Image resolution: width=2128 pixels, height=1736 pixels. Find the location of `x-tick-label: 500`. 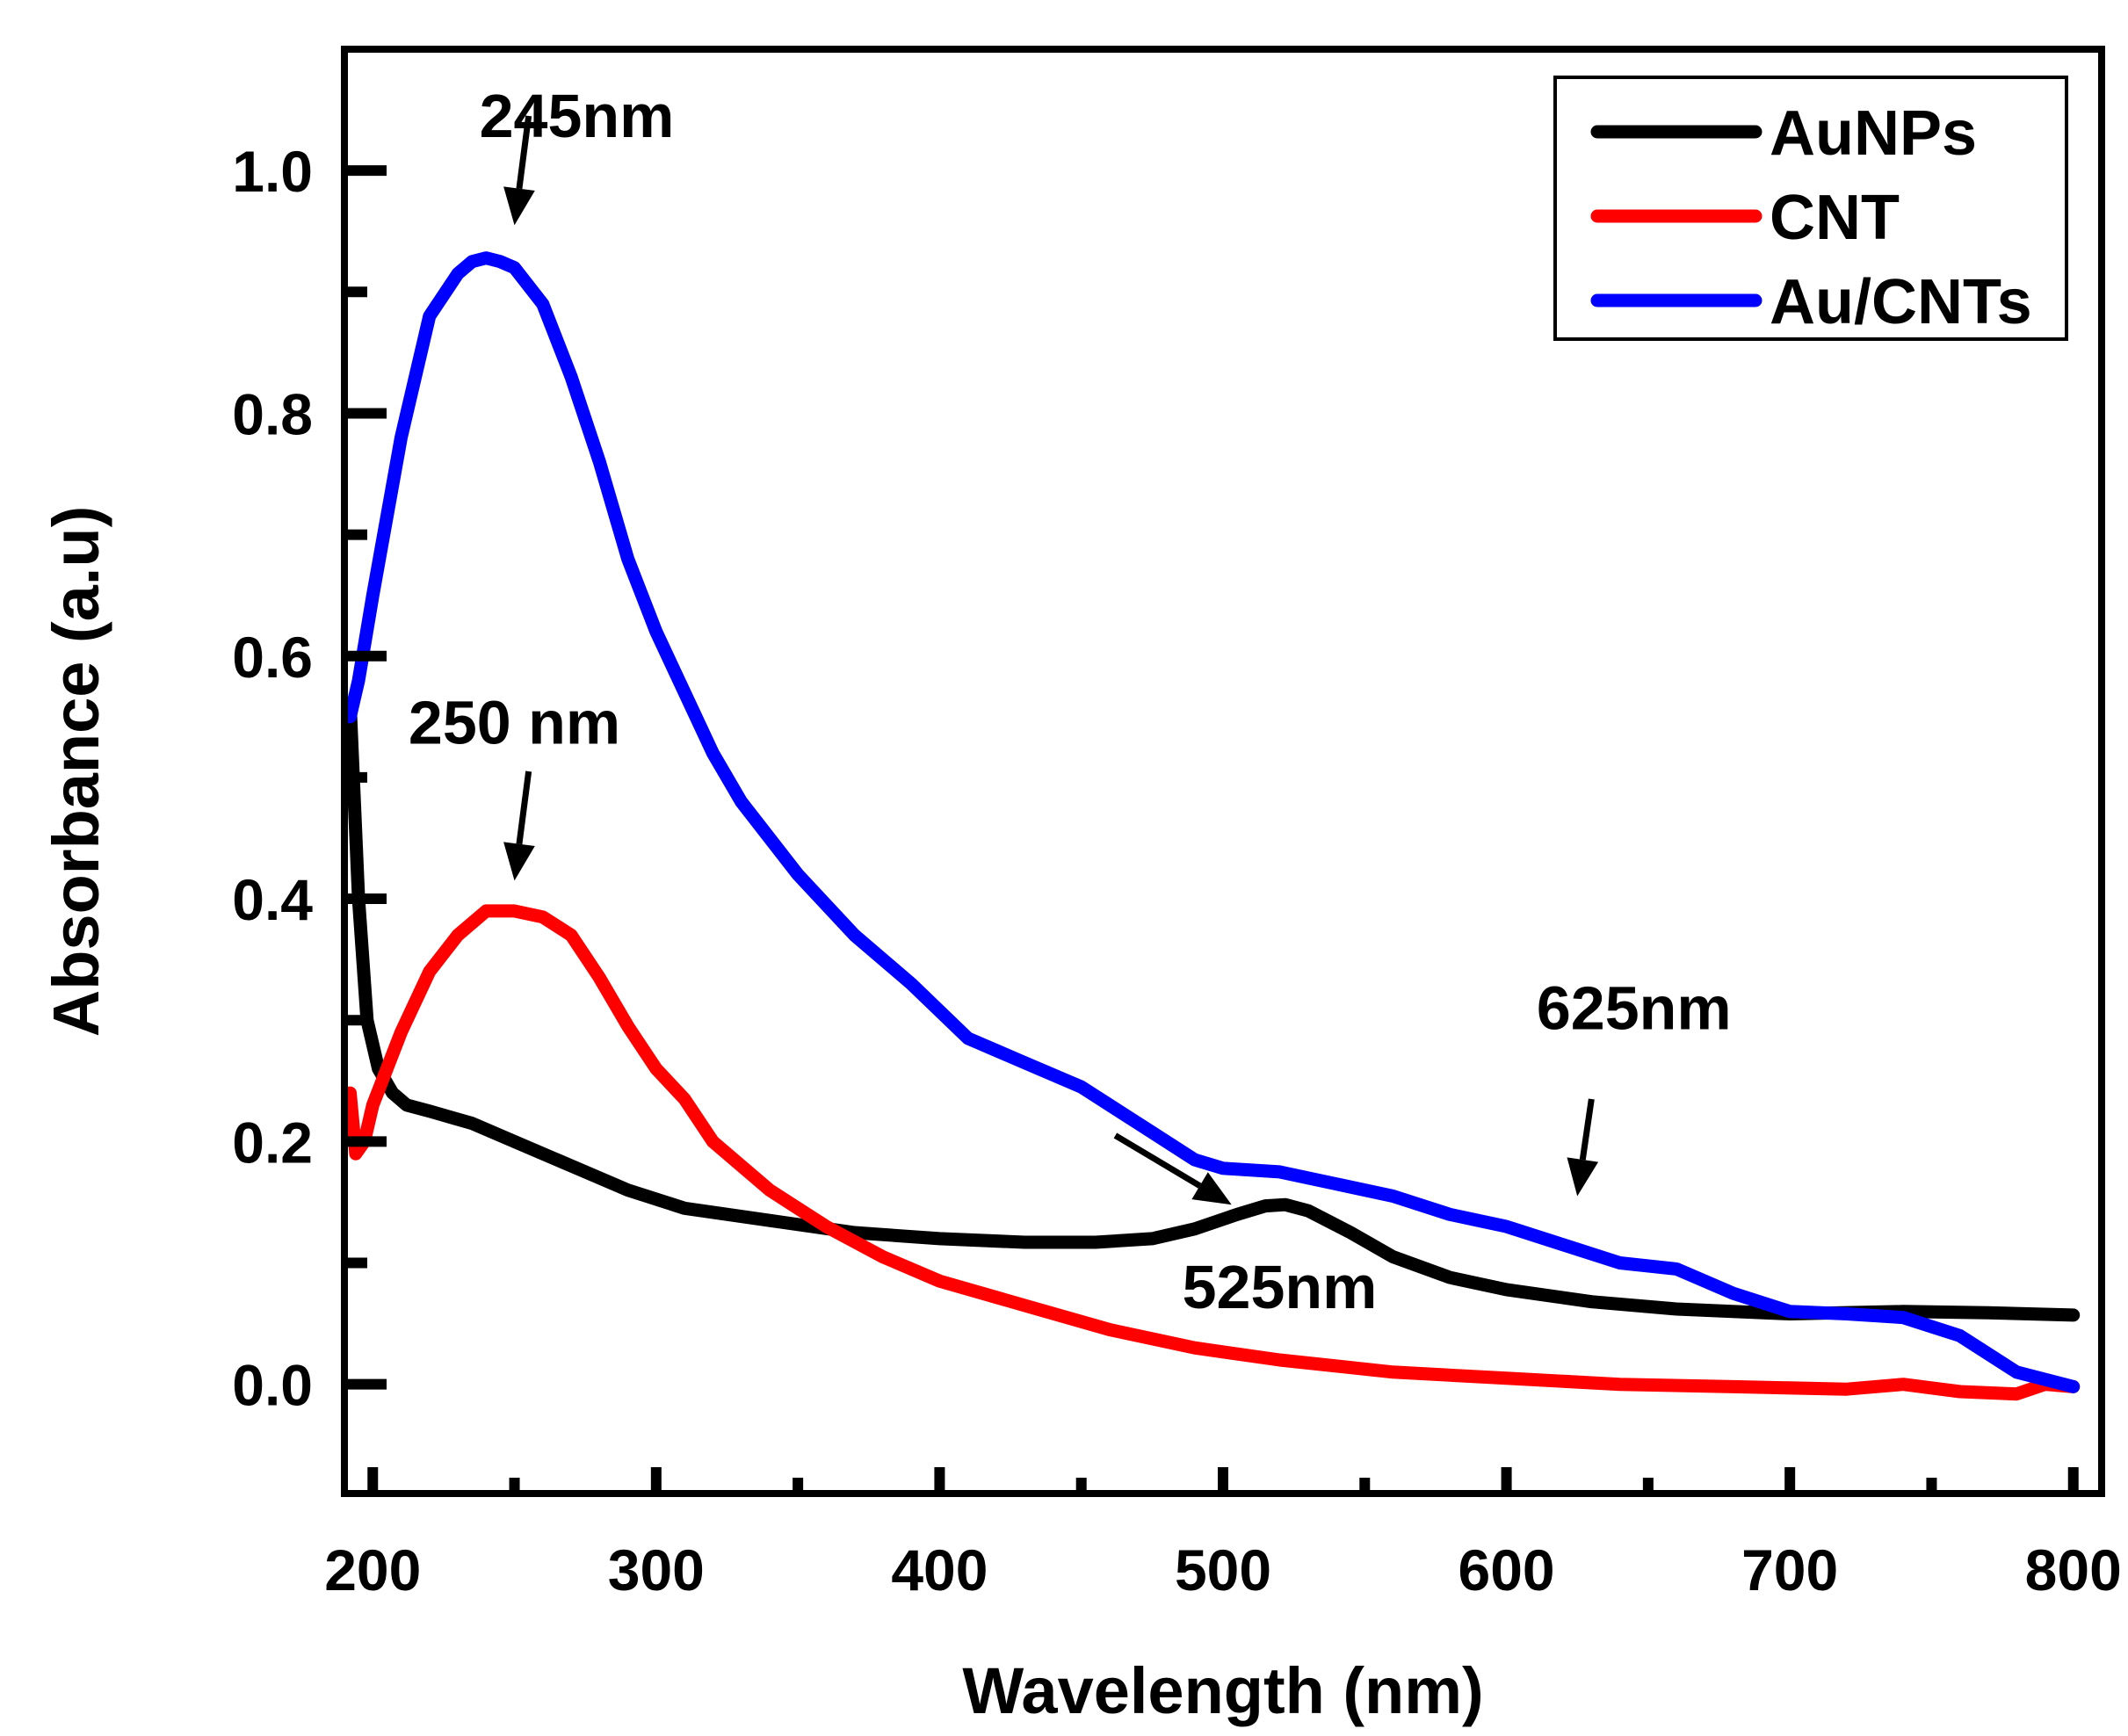

x-tick-label: 500 is located at coordinates (1223, 1569).